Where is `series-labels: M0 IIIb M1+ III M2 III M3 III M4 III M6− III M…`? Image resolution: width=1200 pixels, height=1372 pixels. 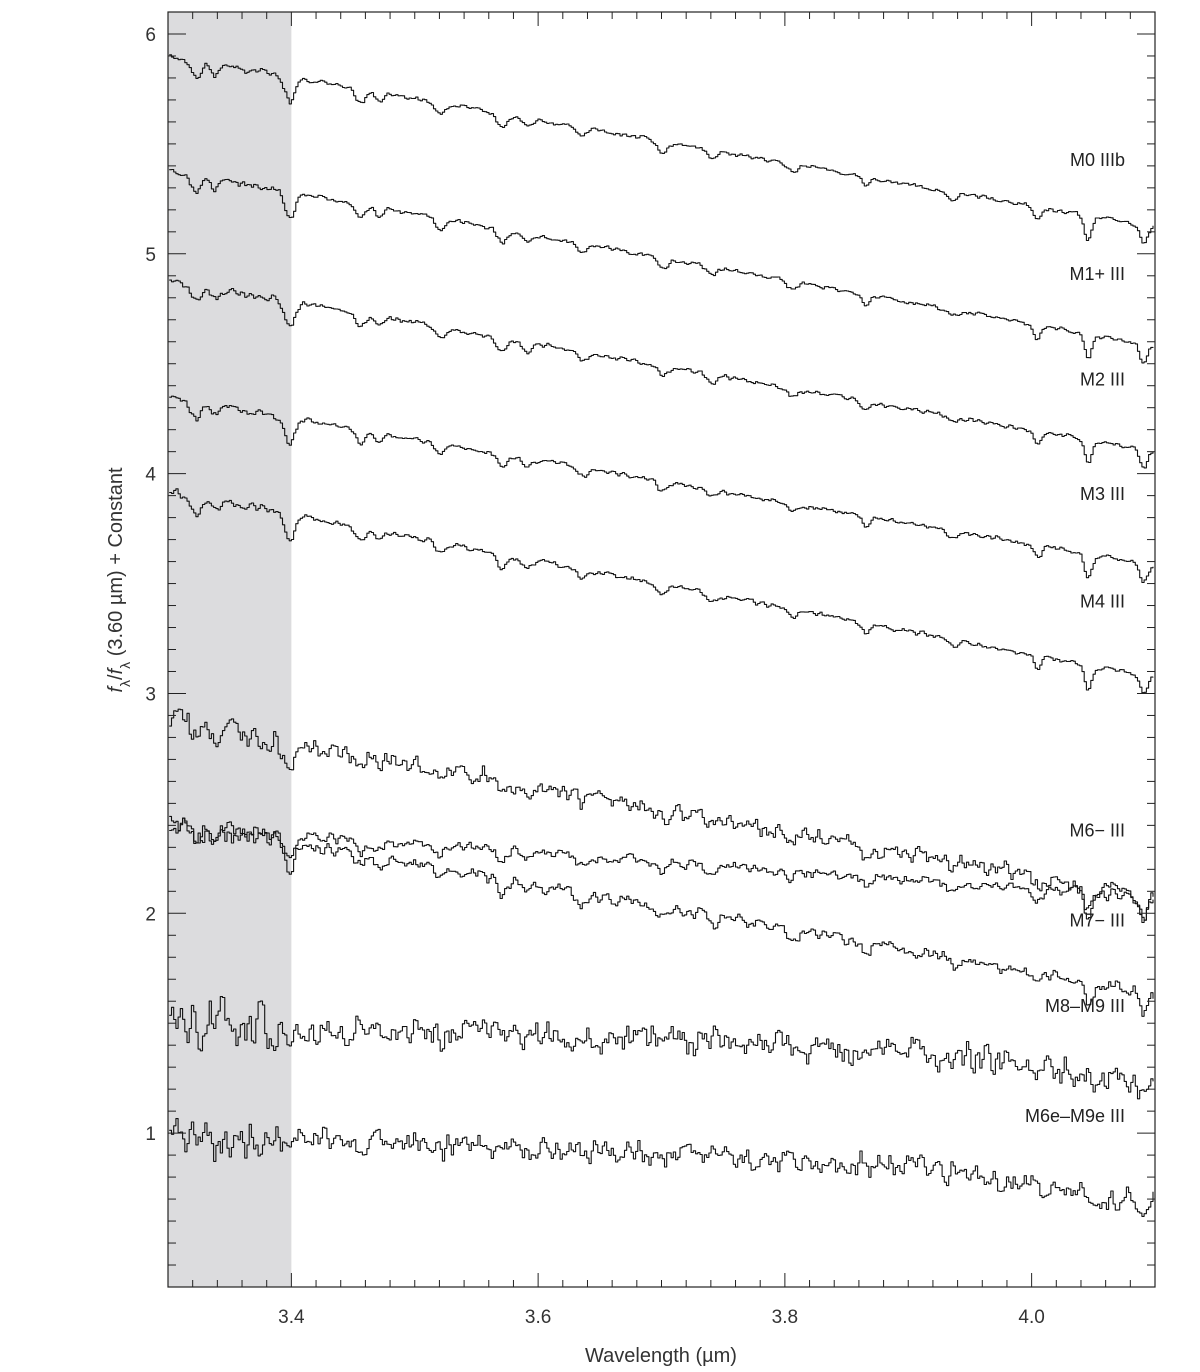
series-labels: M0 IIIb M1+ III M2 III M3 III M4 III M6− III M… is located at coordinates (1075, 638).